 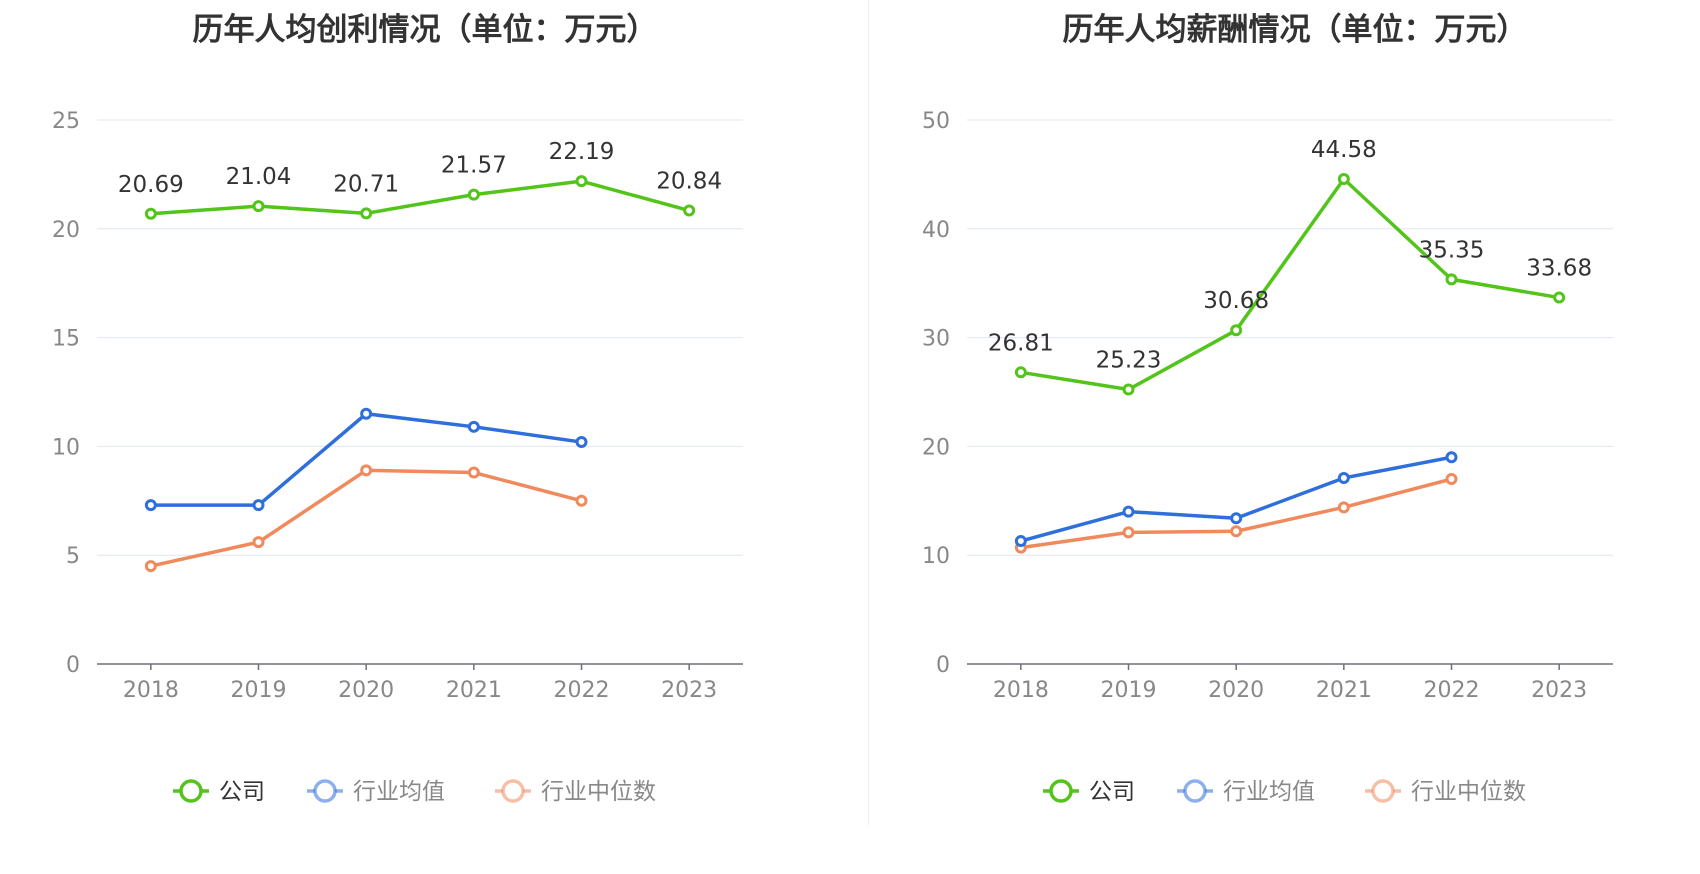 I want to click on y-tick-label: 40, so click(x=936, y=230).